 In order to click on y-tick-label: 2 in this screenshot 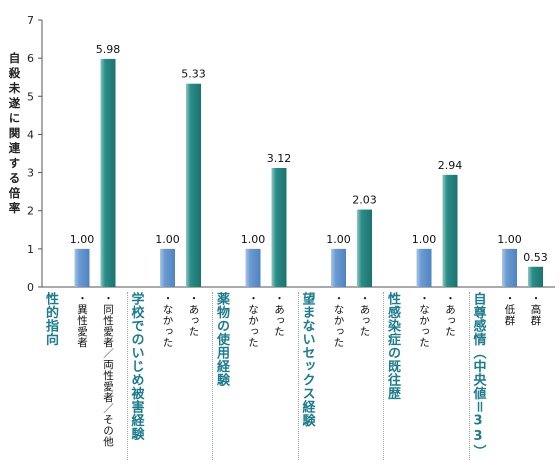, I will do `click(30, 211)`.